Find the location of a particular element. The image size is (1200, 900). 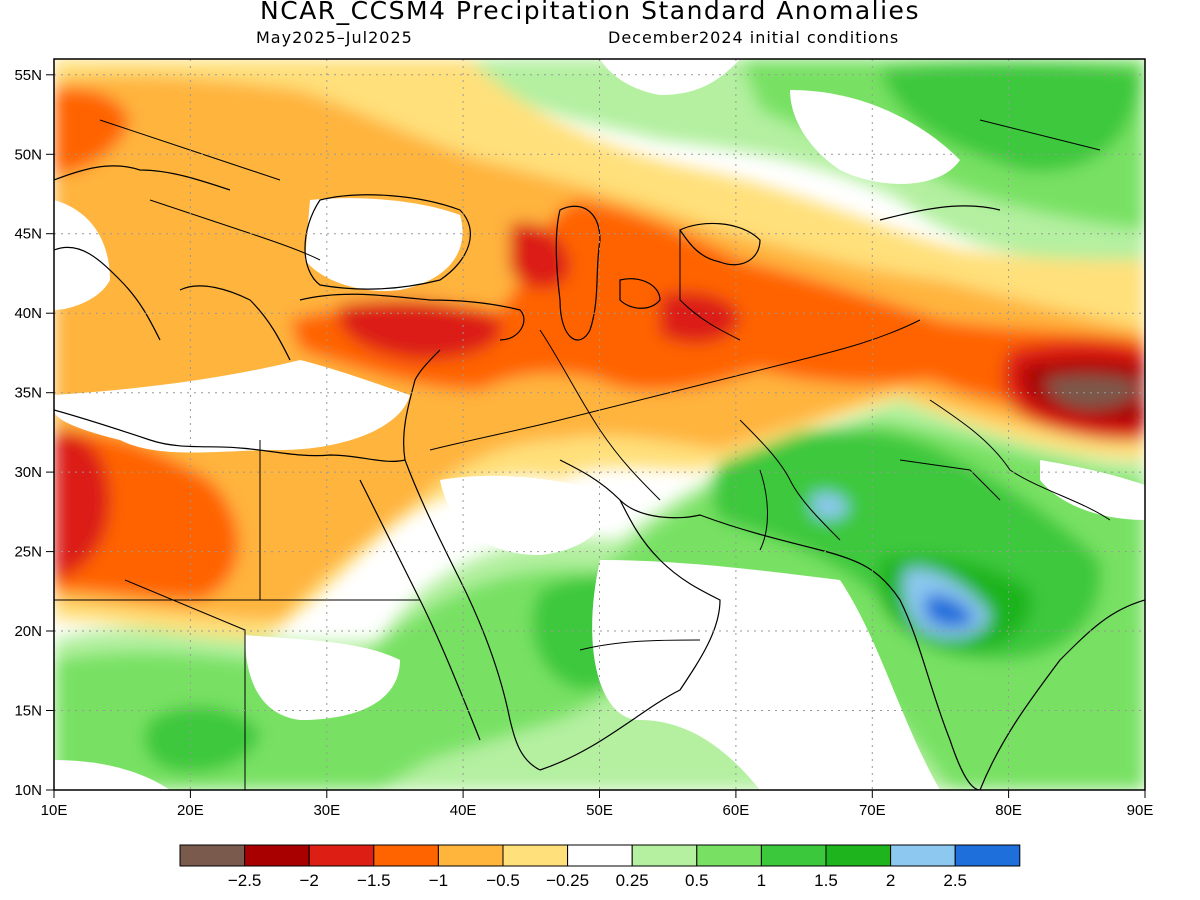

lat-tick-label: 40N is located at coordinates (28, 313).